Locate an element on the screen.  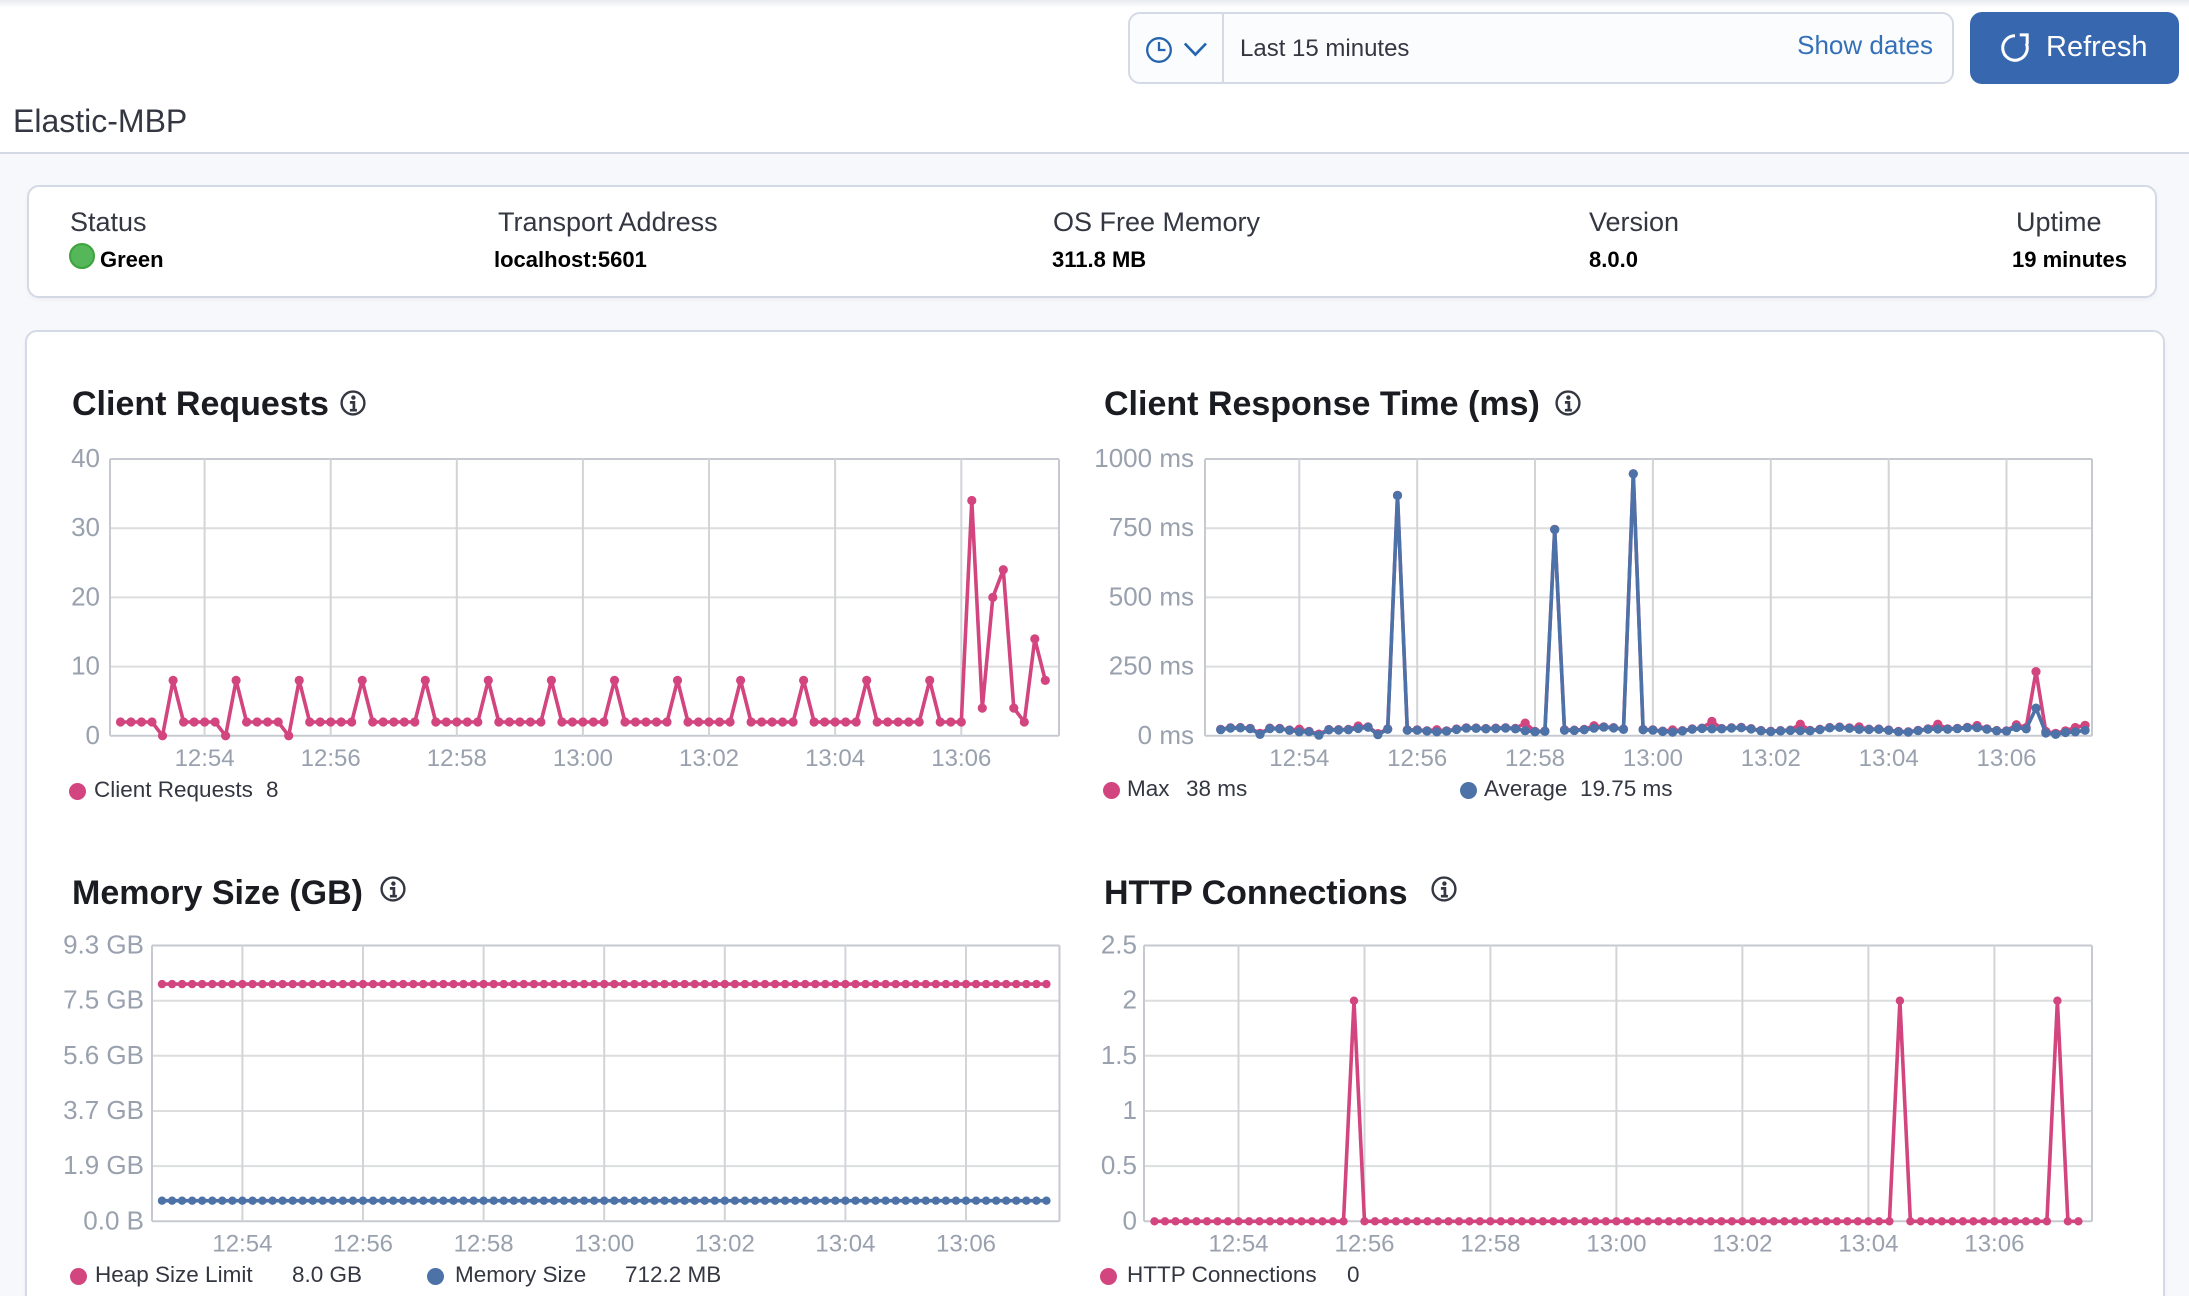
svg-text: 0 ms is located at coordinates (1166, 735).